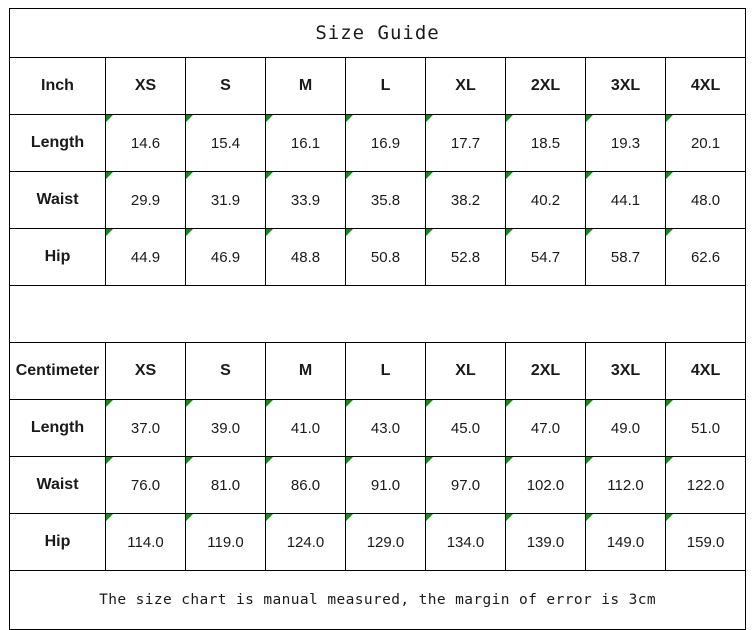 This screenshot has height=630, width=756. I want to click on cell-value: 52.8, so click(465, 257).